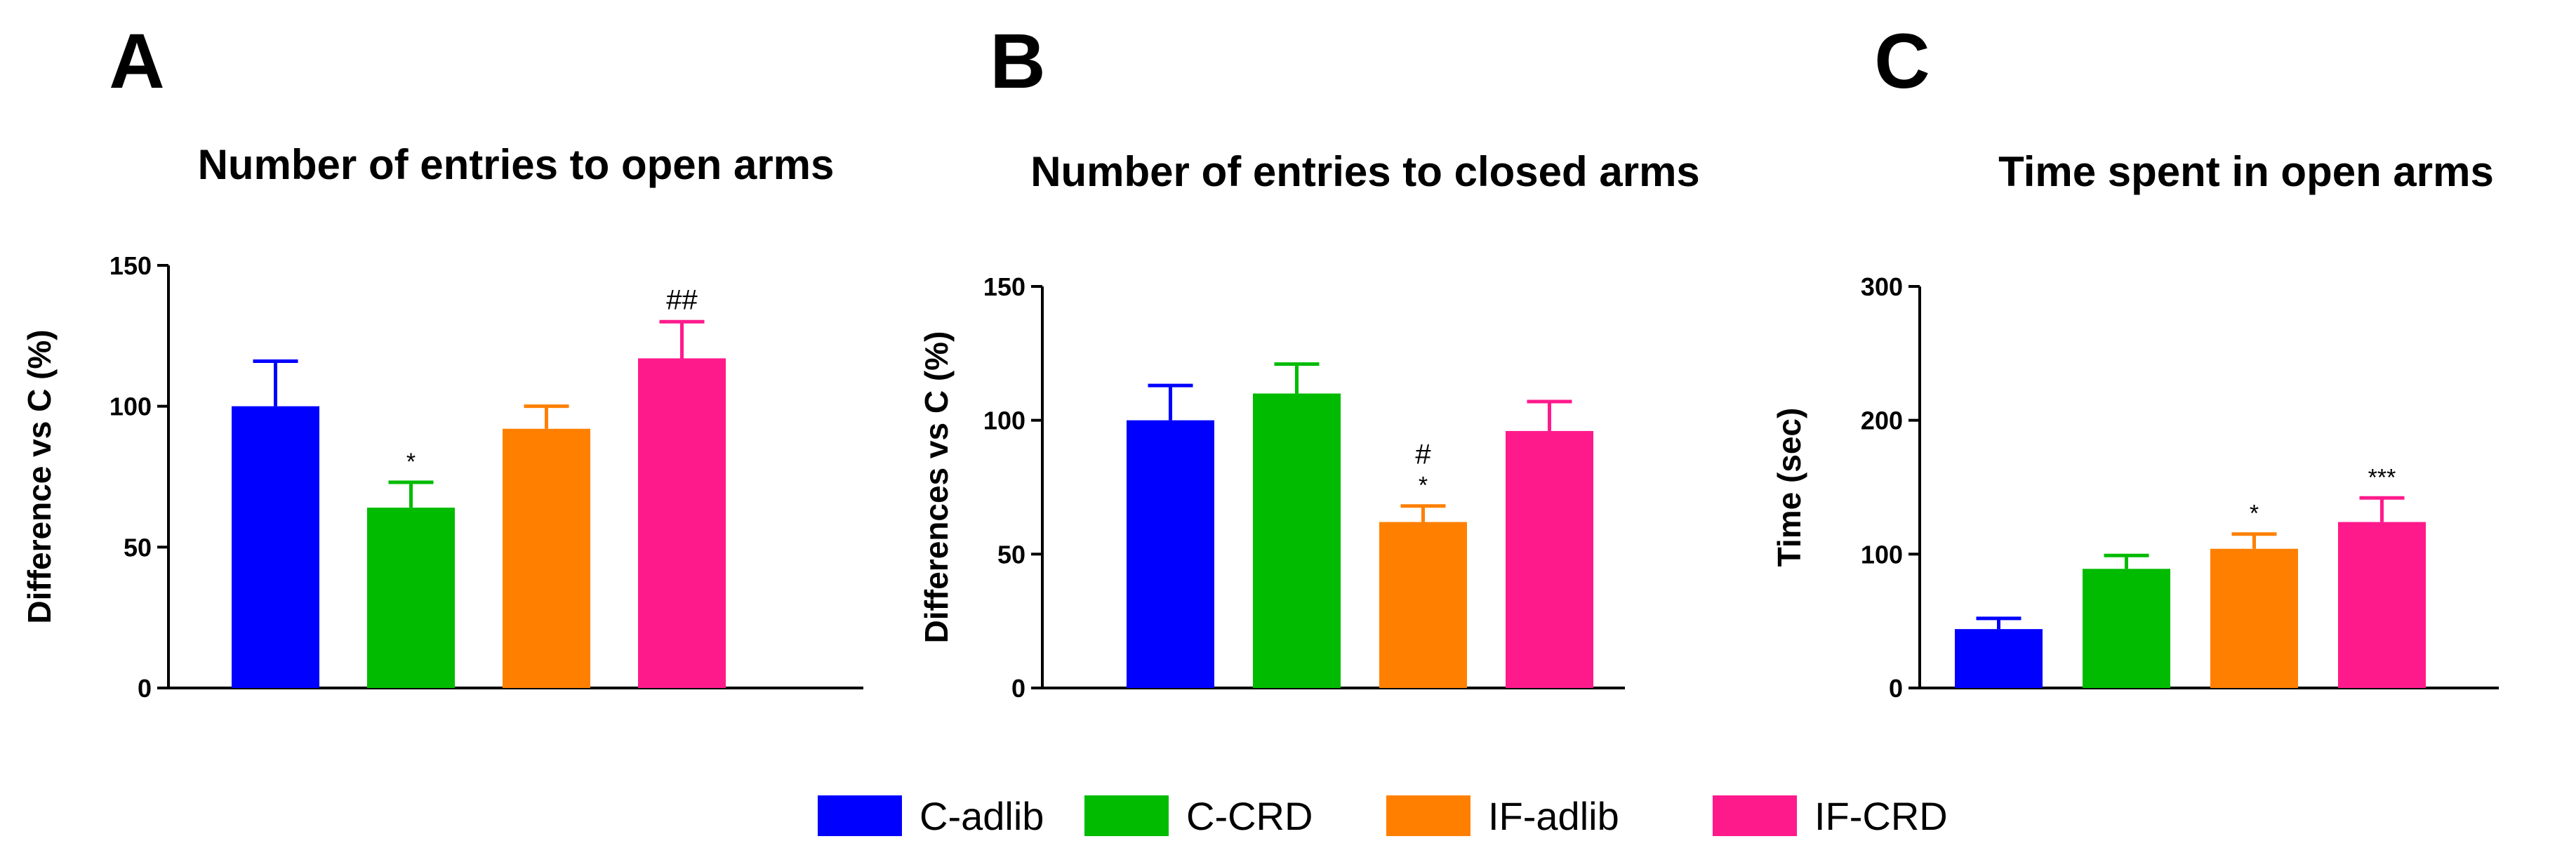 The image size is (2576, 867). Describe the element at coordinates (2382, 477) in the screenshot. I see `significance-mark: ***` at that location.